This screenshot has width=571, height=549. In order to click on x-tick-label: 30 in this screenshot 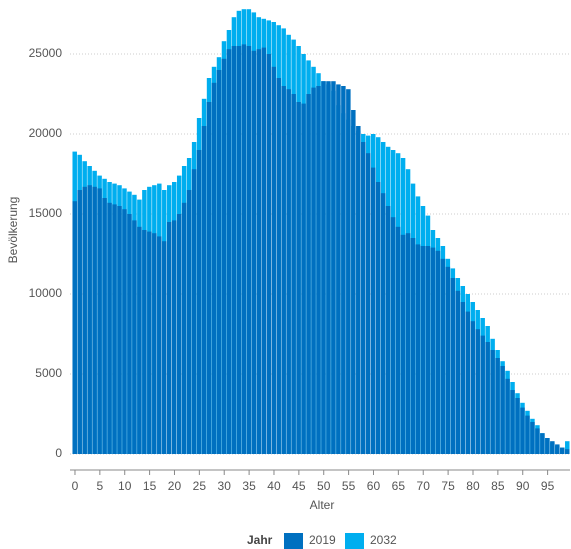, I will do `click(225, 486)`.